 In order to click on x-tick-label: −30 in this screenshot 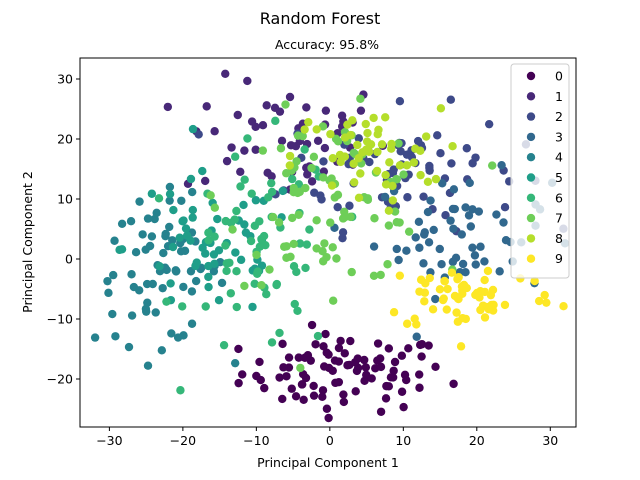, I will do `click(109, 440)`.